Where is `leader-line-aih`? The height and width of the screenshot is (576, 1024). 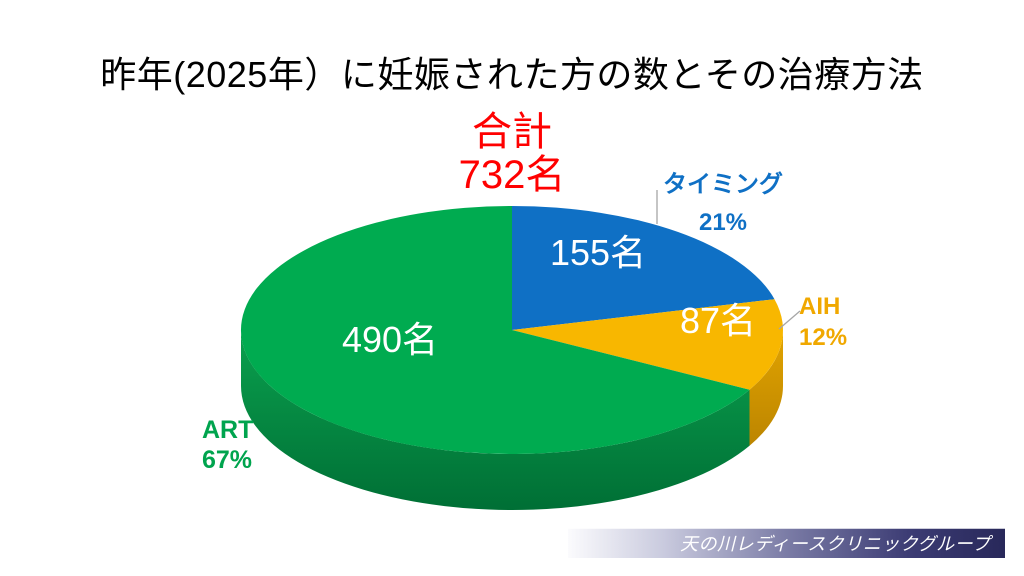 leader-line-aih is located at coordinates (789, 320).